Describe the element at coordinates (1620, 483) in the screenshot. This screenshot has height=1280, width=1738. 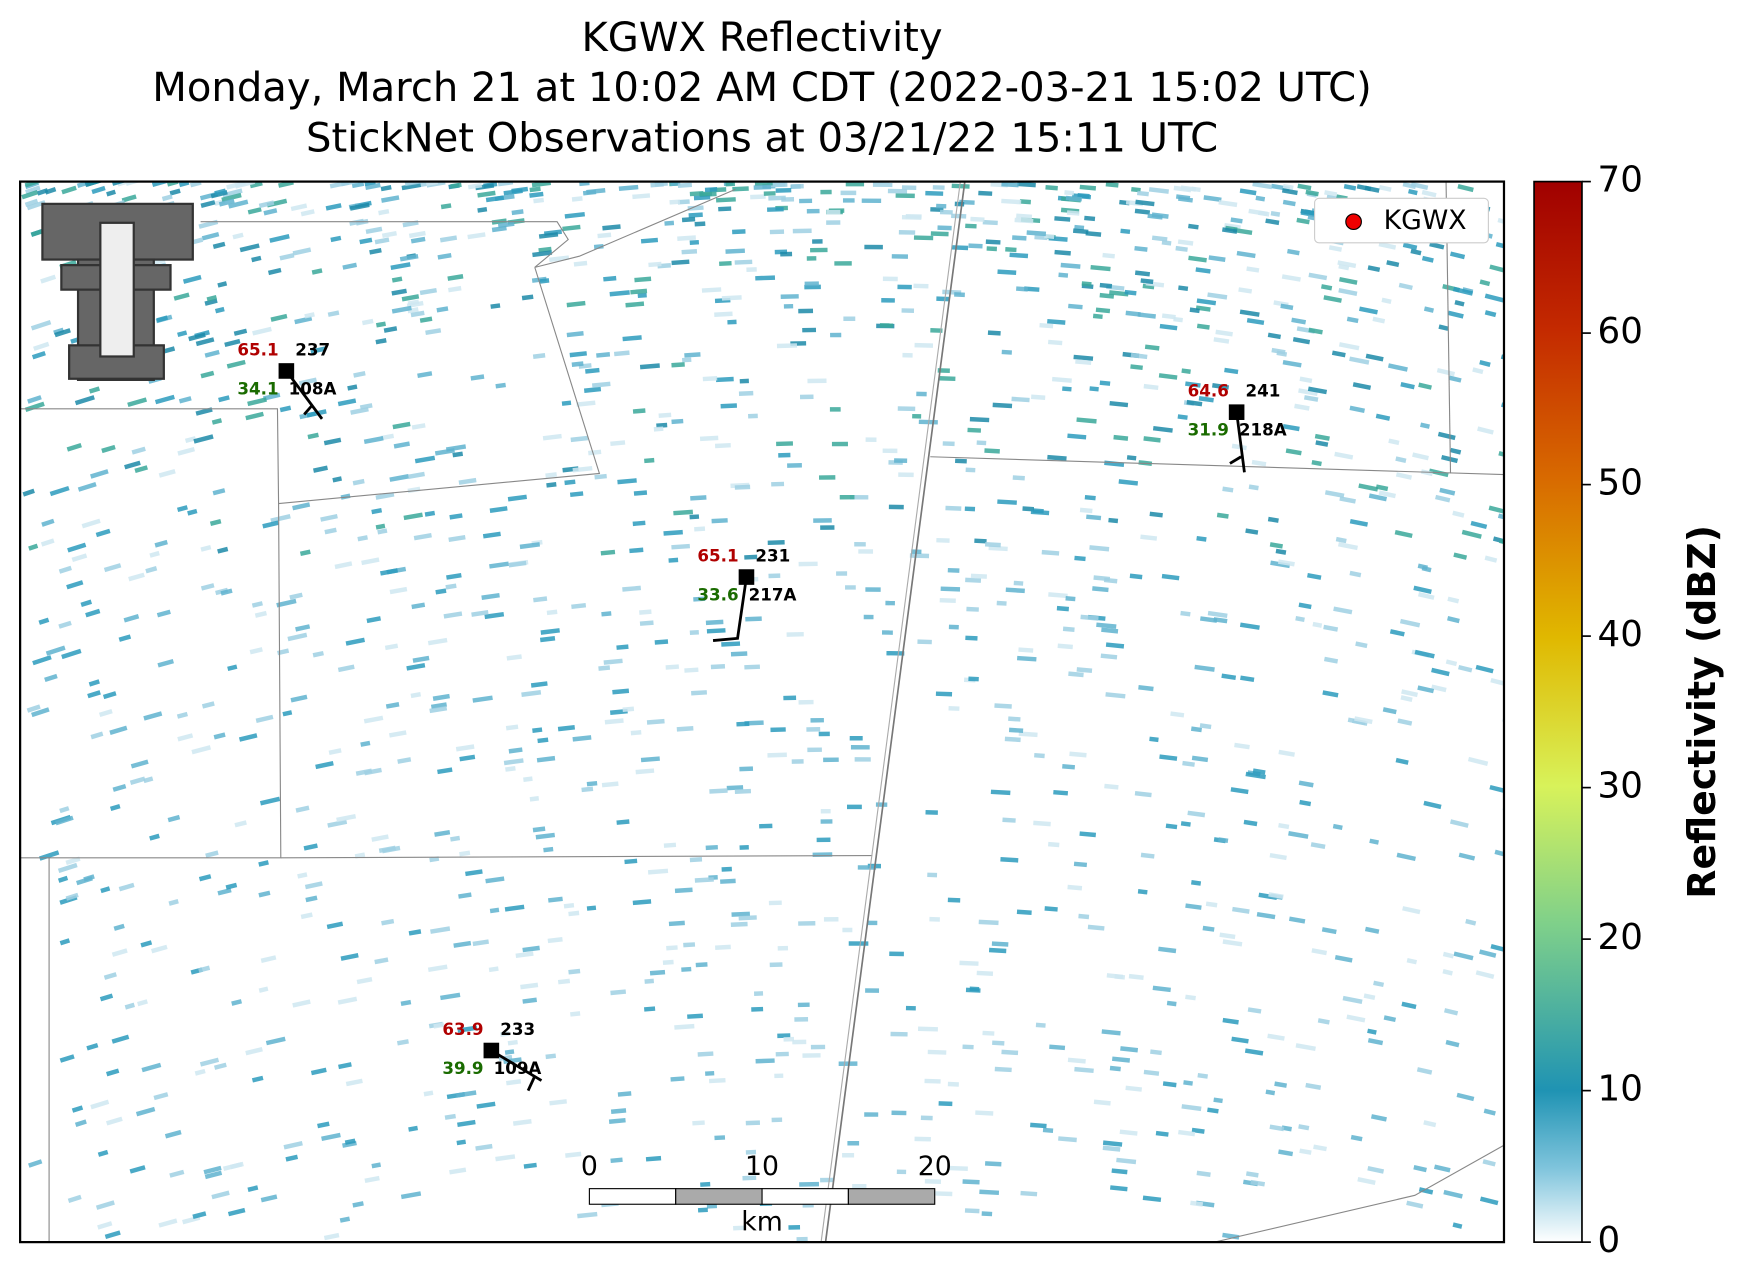
I see `colorbar-tick-label: 50` at that location.